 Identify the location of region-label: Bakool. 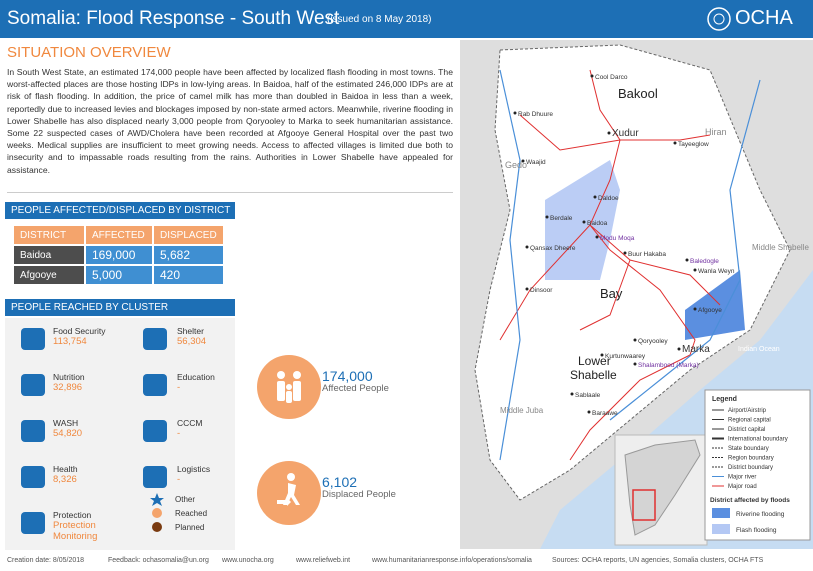
(638, 93).